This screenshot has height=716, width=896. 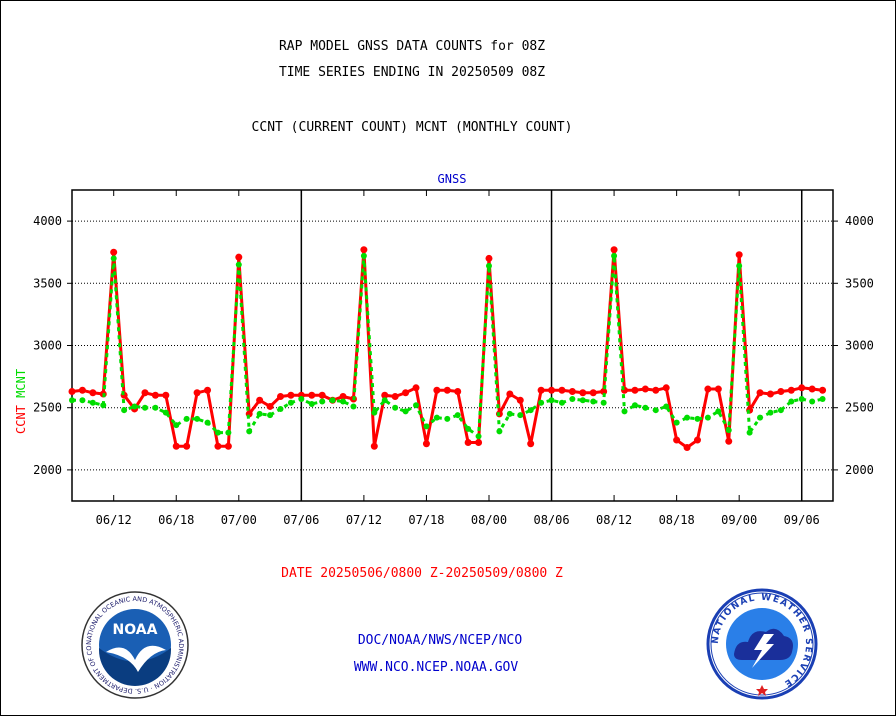 I want to click on y-tick-label-left: 2000, so click(x=47, y=470).